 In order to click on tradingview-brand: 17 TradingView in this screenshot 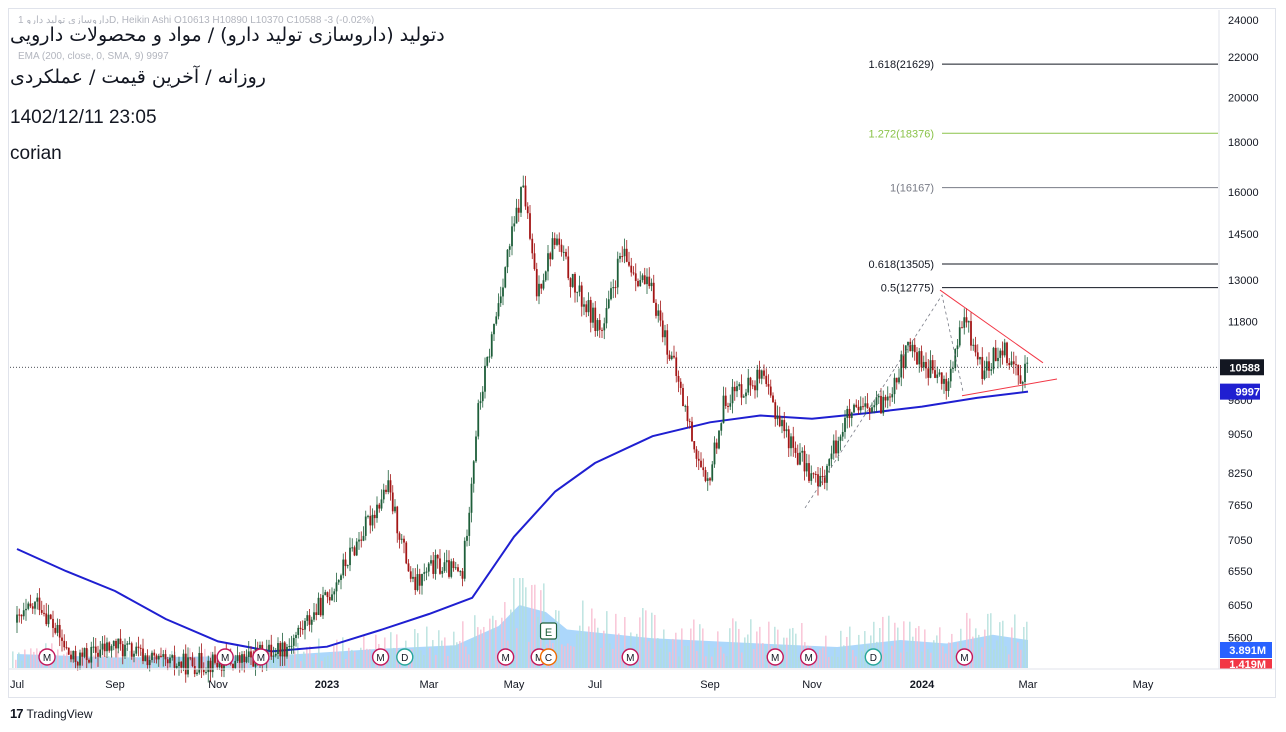, I will do `click(51, 713)`.